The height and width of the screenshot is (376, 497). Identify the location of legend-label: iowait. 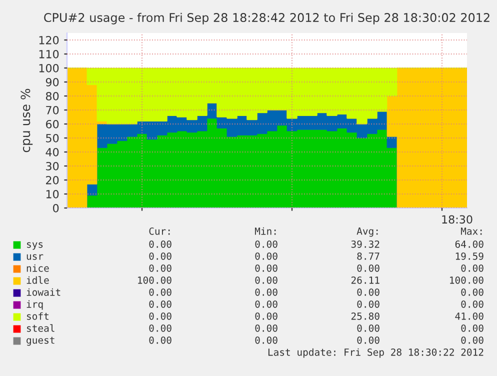
(43, 292).